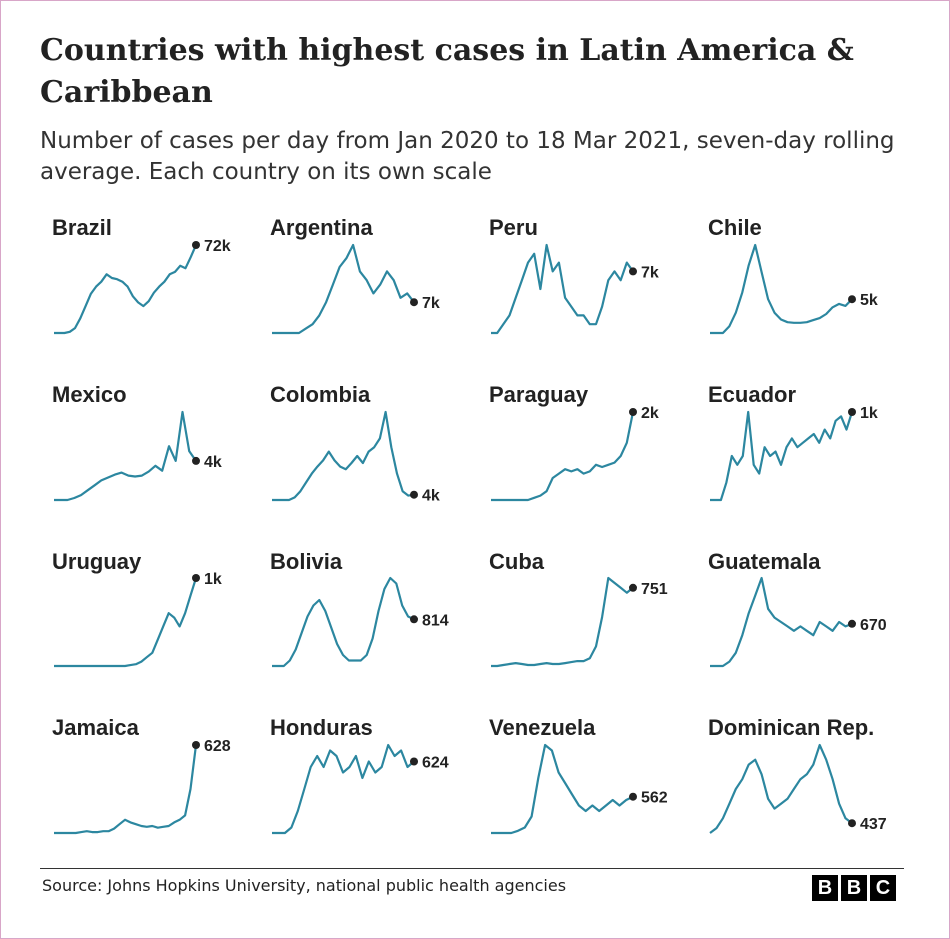 Image resolution: width=950 pixels, height=939 pixels. Describe the element at coordinates (414, 302) in the screenshot. I see `latest-point-argentina` at that location.